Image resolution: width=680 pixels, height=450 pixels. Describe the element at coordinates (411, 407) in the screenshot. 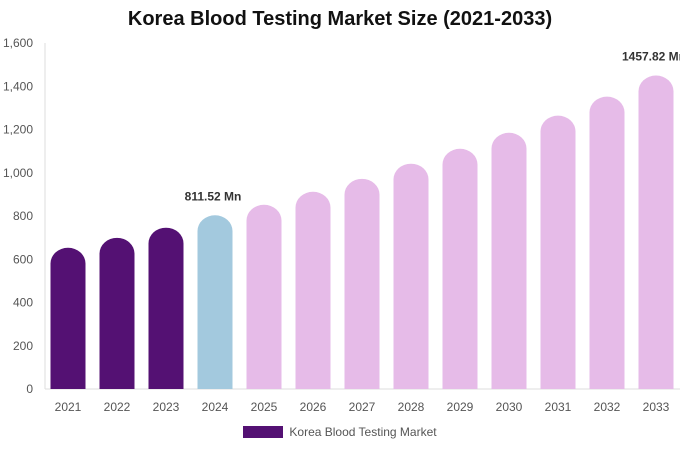

I see `x-tick-label: 2028` at that location.